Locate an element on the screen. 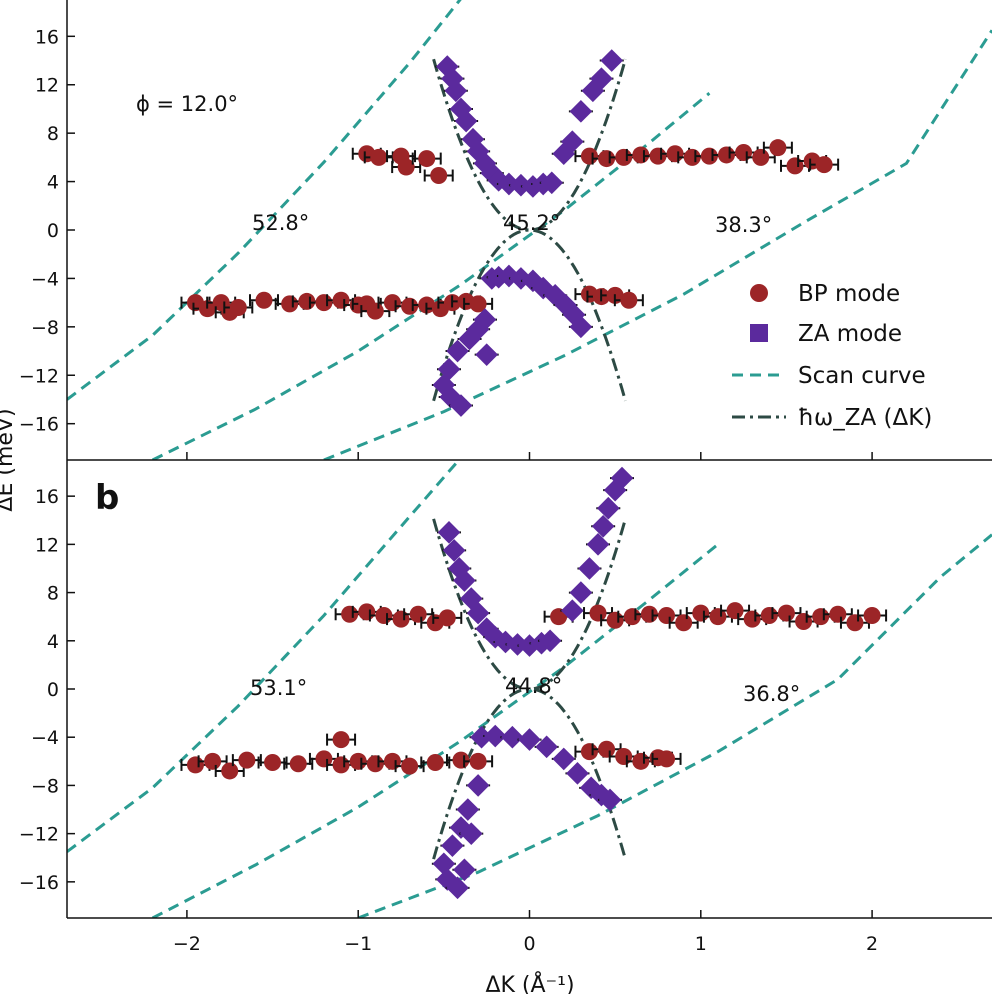 Image resolution: width=992 pixels, height=994 pixels. scan-curve-label-a-2: 45.2° is located at coordinates (531, 223).